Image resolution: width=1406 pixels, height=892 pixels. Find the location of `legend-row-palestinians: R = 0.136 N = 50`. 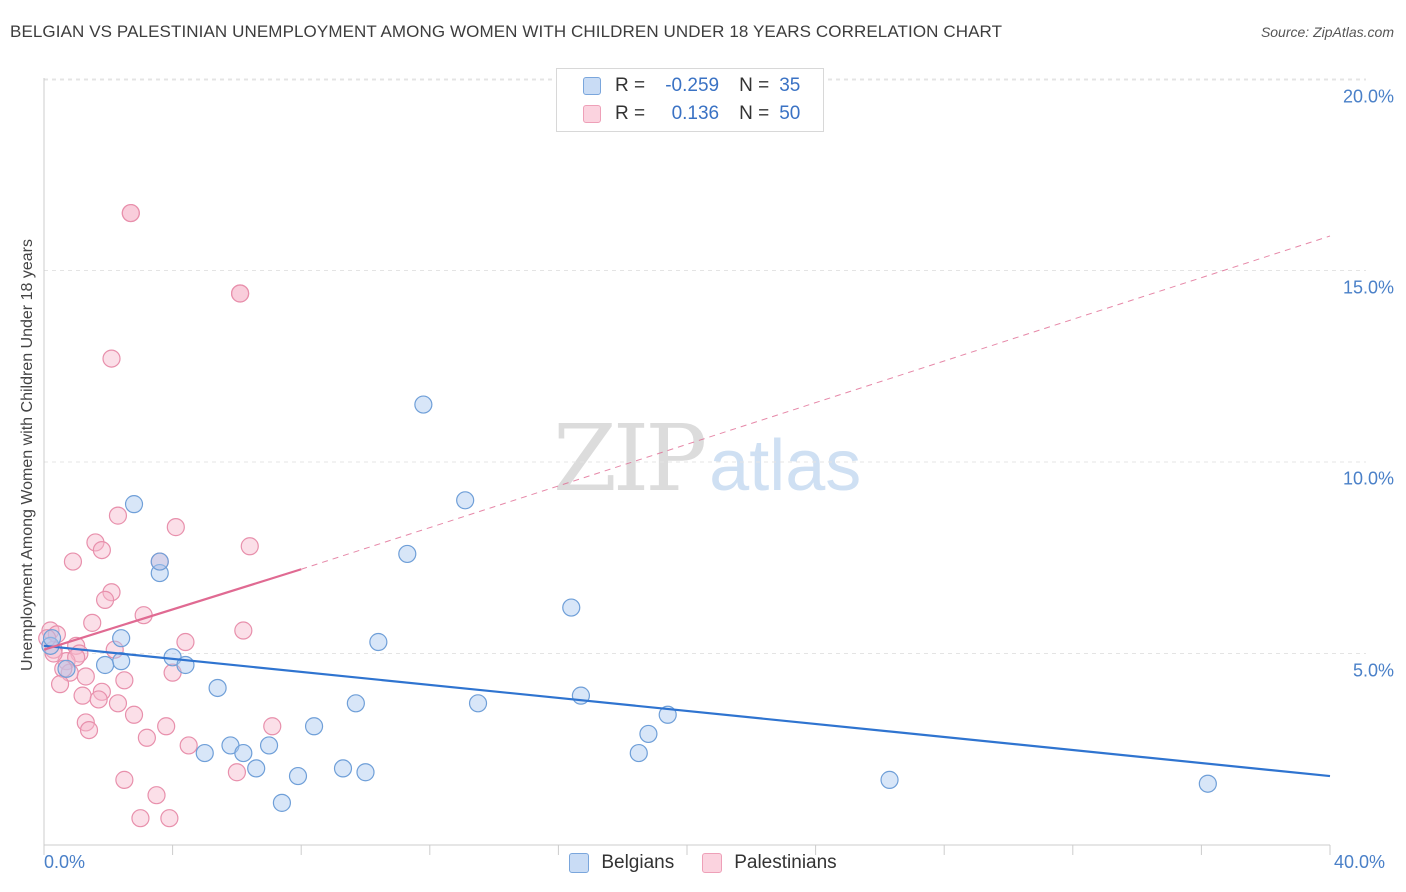

legend-row-palestinians: R = 0.136 N = 50 is located at coordinates (678, 114).